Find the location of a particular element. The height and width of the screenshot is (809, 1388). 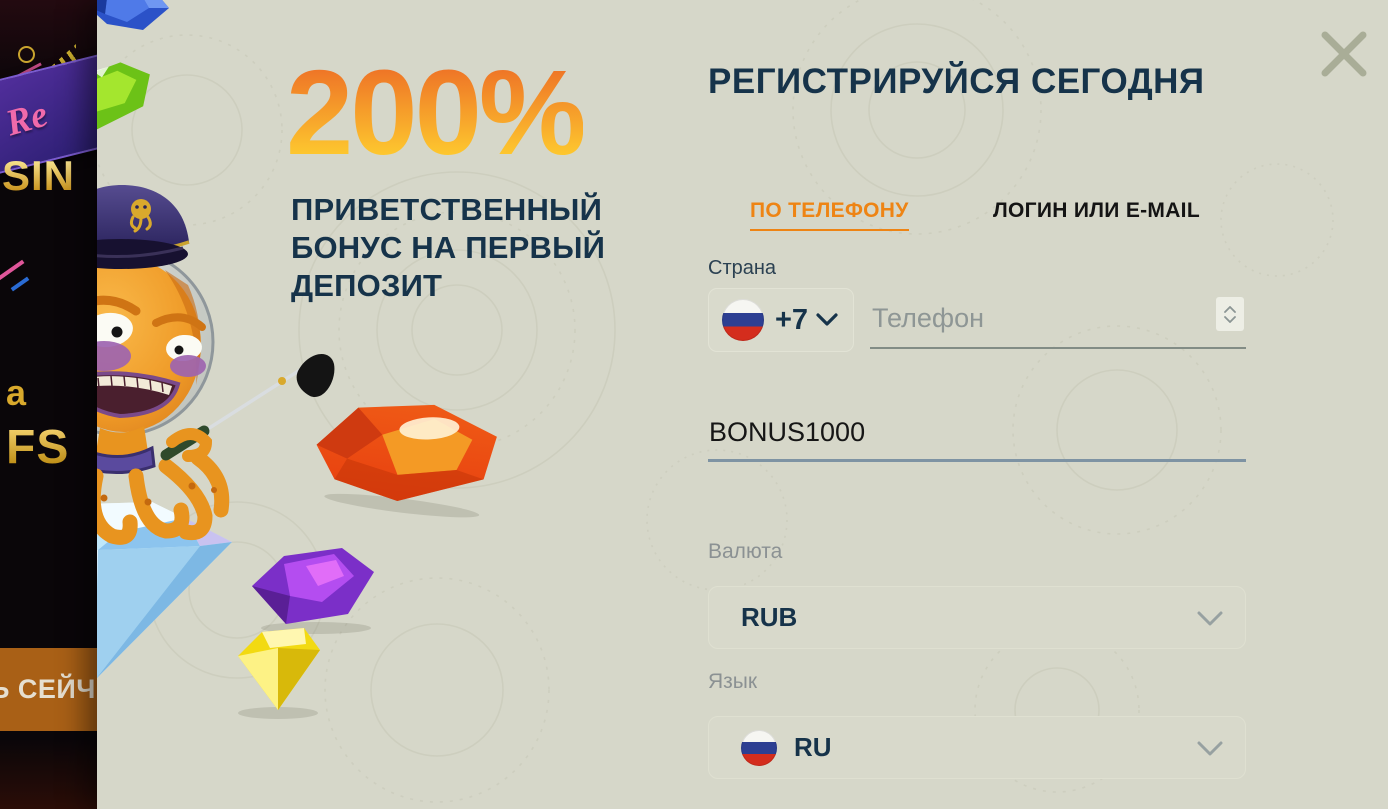

phone-input is located at coordinates (1037, 318).